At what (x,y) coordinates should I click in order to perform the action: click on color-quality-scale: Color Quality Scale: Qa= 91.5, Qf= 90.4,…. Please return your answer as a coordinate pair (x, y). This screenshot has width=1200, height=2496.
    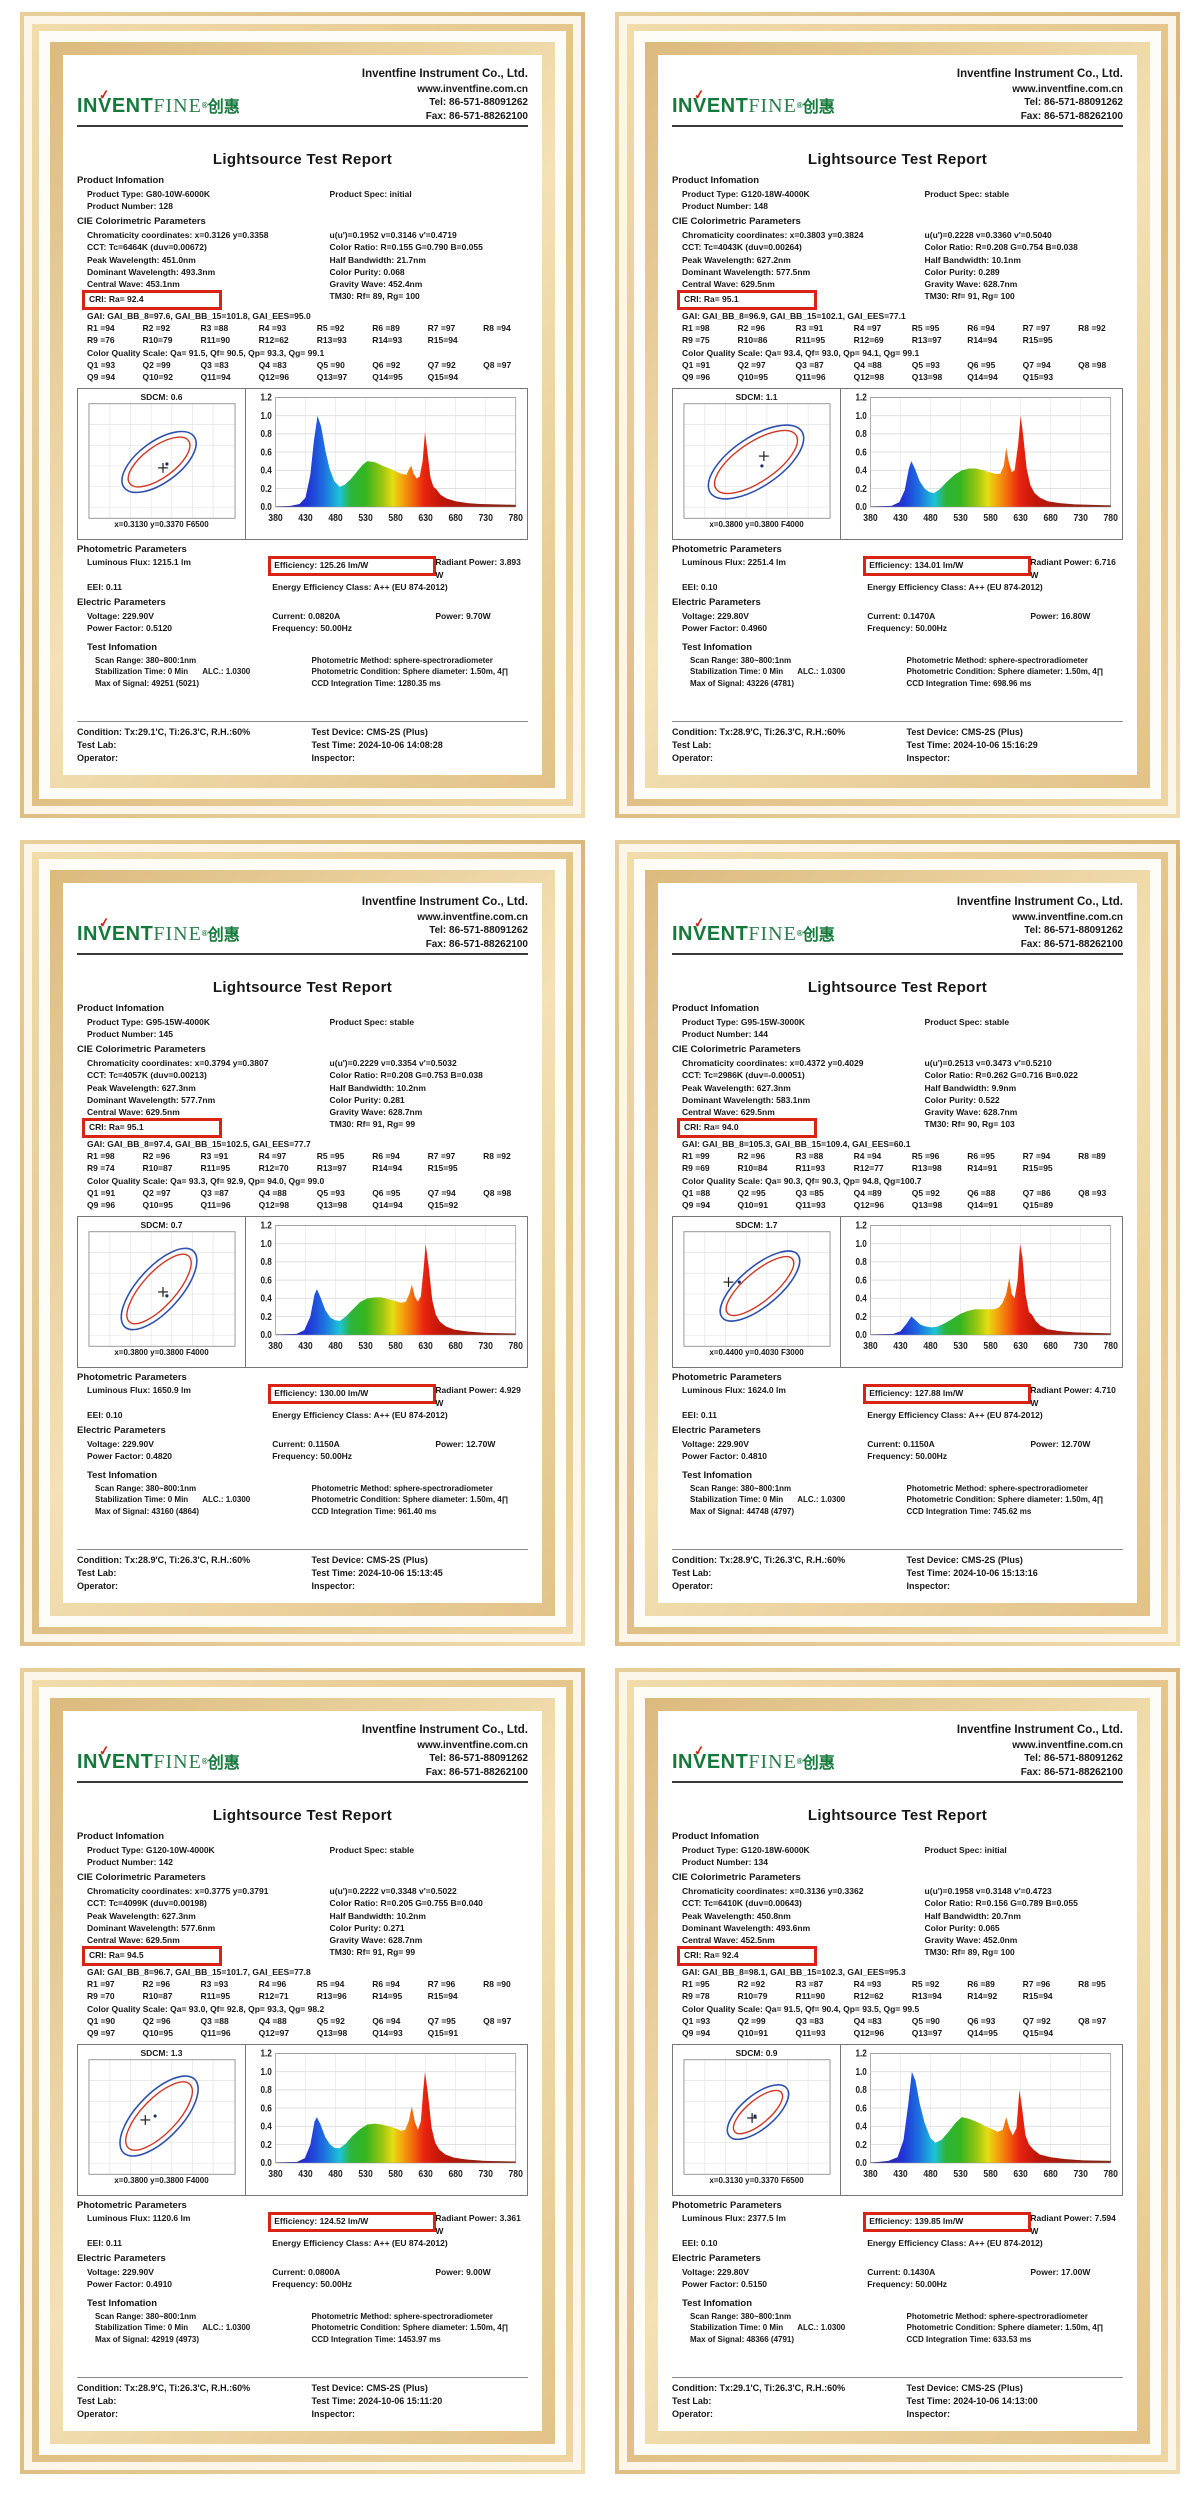
    Looking at the image, I should click on (801, 2008).